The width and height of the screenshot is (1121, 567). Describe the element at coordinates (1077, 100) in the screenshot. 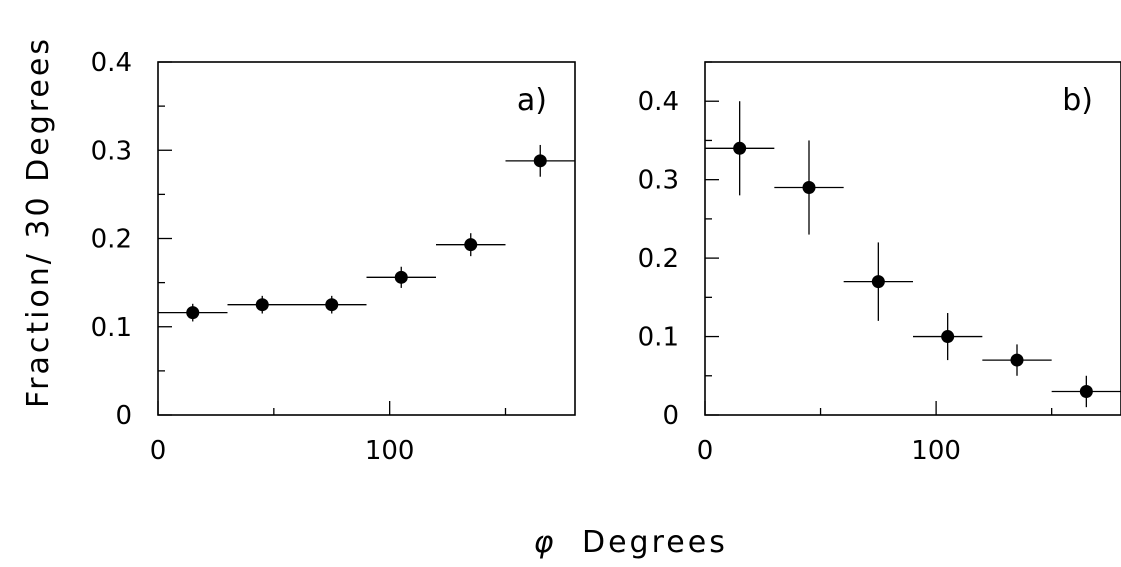

I see `panel-label: b)` at that location.